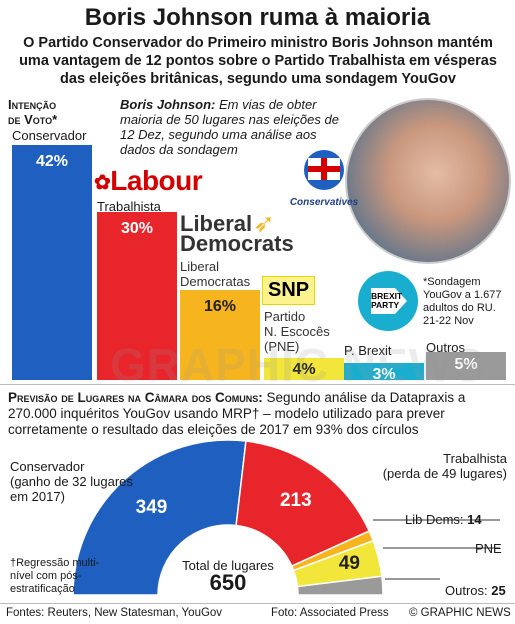  I want to click on total-seats-label: Total de lugares, so click(228, 565).